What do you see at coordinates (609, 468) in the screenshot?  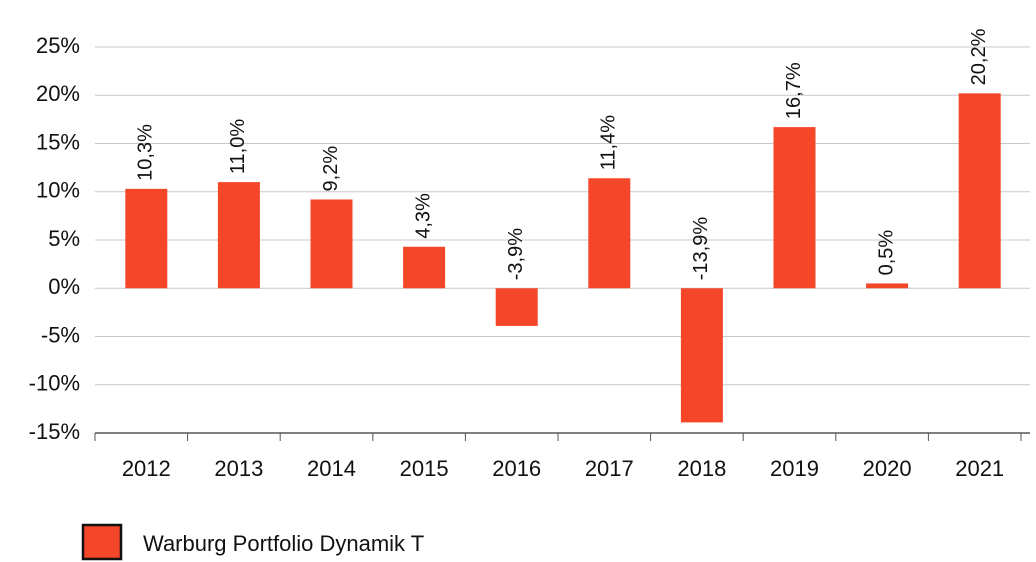 I see `x-tick-label: 2017` at bounding box center [609, 468].